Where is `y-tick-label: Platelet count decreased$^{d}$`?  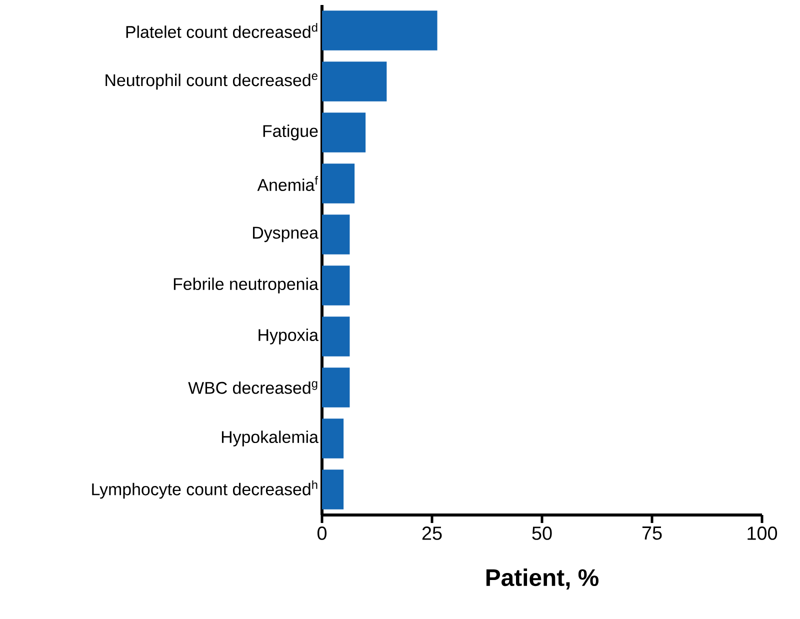 y-tick-label: Platelet count decreased$^{d}$ is located at coordinates (222, 30).